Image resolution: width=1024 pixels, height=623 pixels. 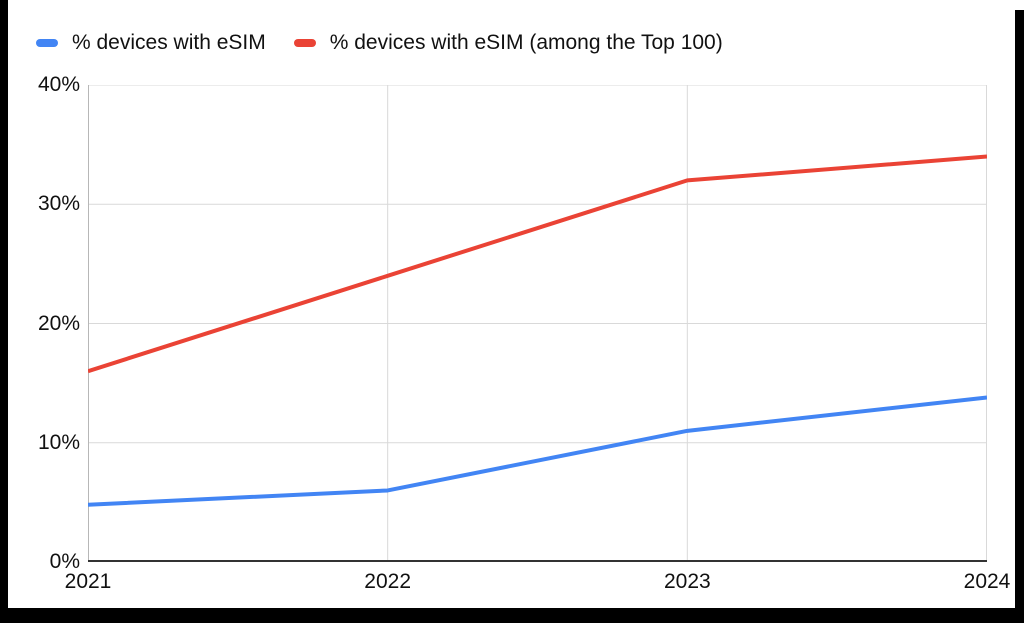 What do you see at coordinates (687, 581) in the screenshot?
I see `x-tick-label: 2023` at bounding box center [687, 581].